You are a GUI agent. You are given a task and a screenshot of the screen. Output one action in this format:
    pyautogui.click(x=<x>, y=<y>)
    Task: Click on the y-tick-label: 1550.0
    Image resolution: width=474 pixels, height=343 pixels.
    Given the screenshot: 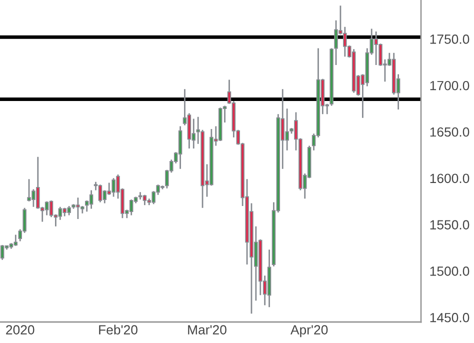 What is the action you would take?
    pyautogui.click(x=450, y=225)
    